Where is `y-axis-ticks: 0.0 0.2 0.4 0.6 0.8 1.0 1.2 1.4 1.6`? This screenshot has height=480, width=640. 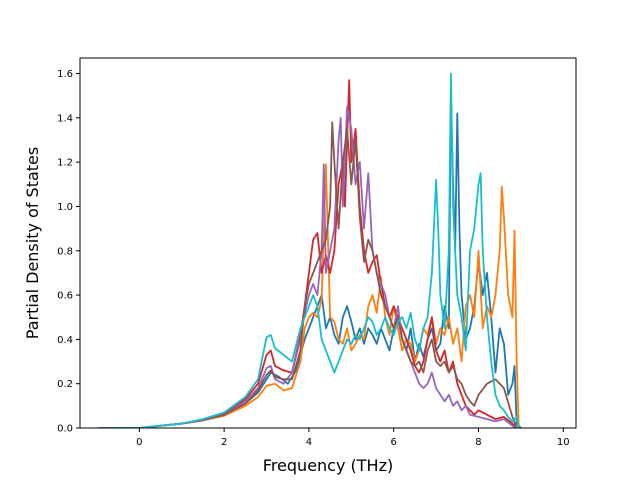
y-axis-ticks: 0.0 0.2 0.4 0.6 0.8 1.0 1.2 1.4 1.6 is located at coordinates (68, 252).